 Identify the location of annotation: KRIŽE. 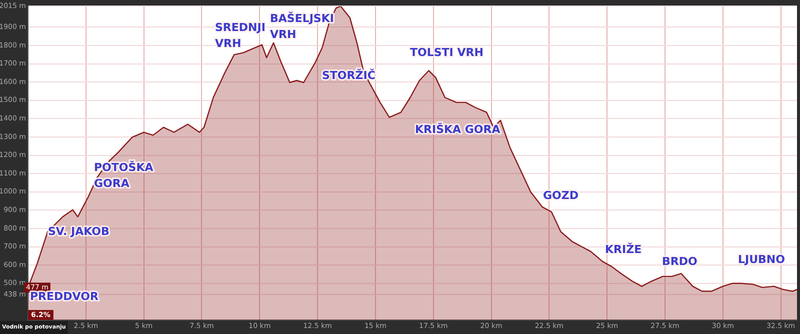
(623, 249).